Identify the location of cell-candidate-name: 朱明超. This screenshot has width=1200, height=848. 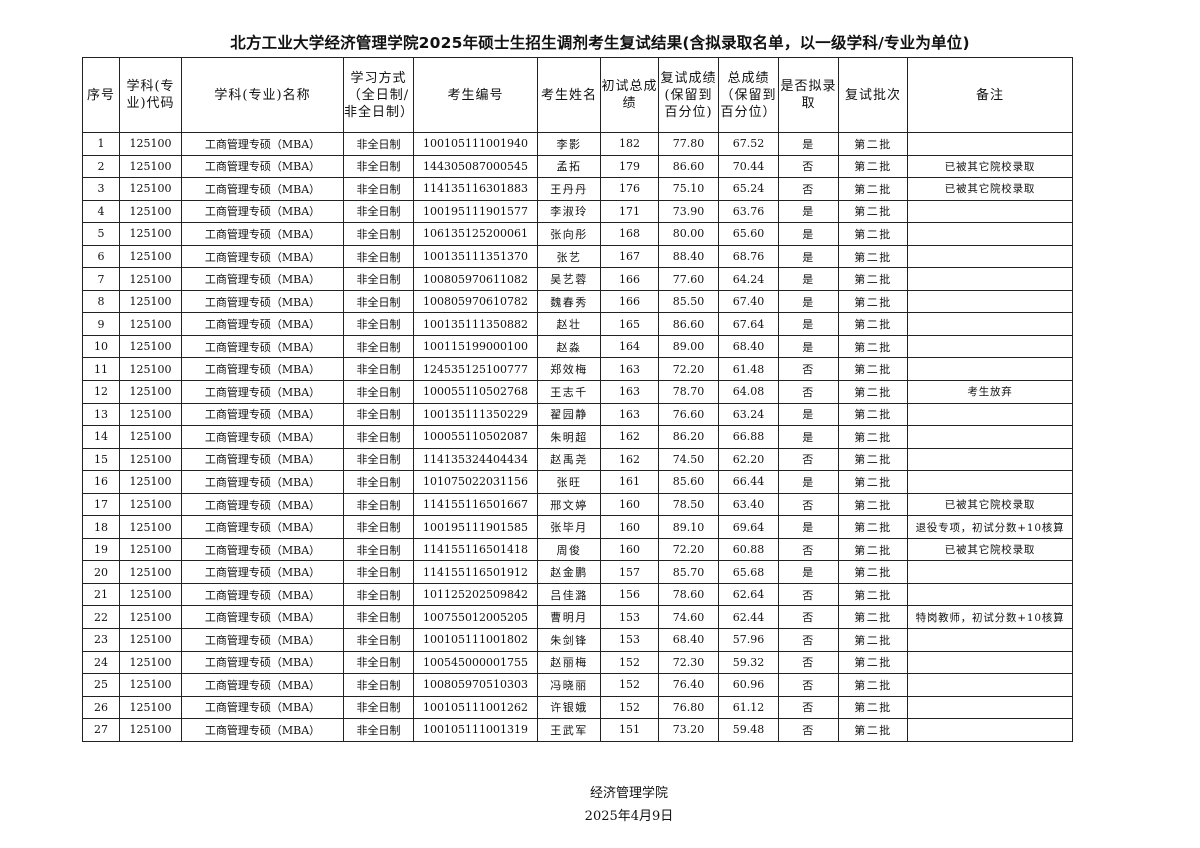
(569, 437).